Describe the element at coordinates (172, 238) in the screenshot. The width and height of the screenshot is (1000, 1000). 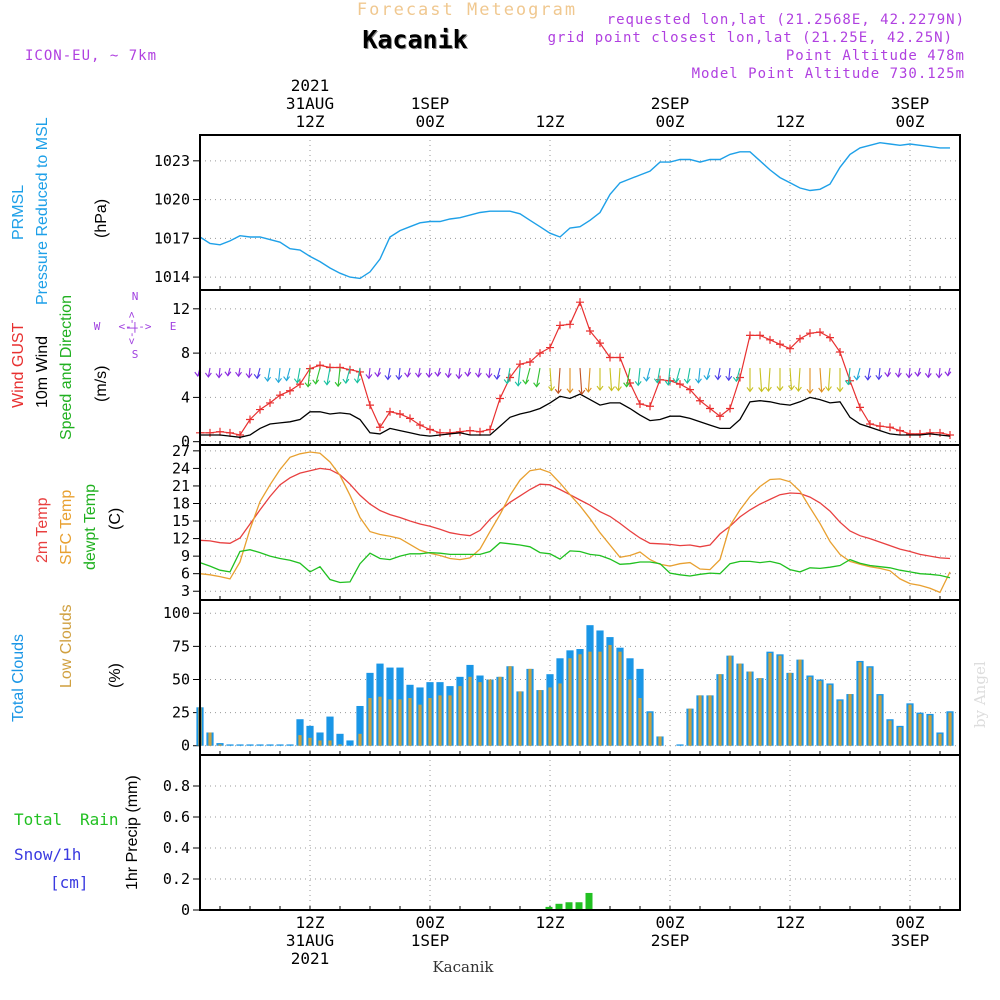
I see `pressure-ytick-label: 1017` at that location.